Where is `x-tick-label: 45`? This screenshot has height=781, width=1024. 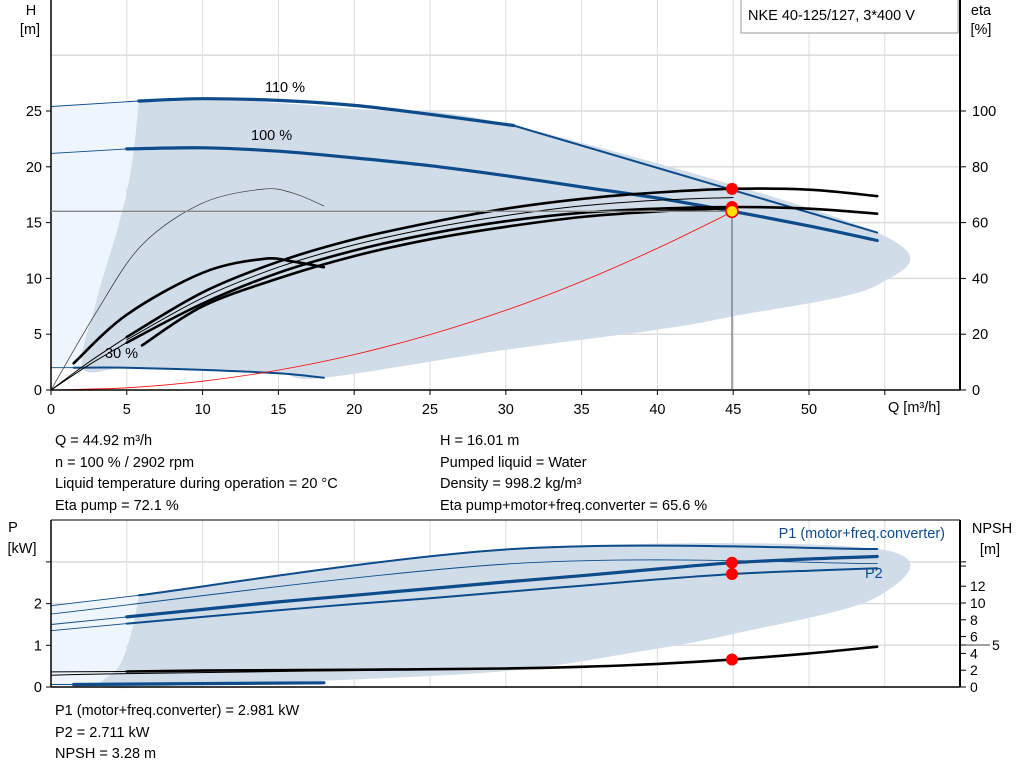
x-tick-label: 45 is located at coordinates (733, 410).